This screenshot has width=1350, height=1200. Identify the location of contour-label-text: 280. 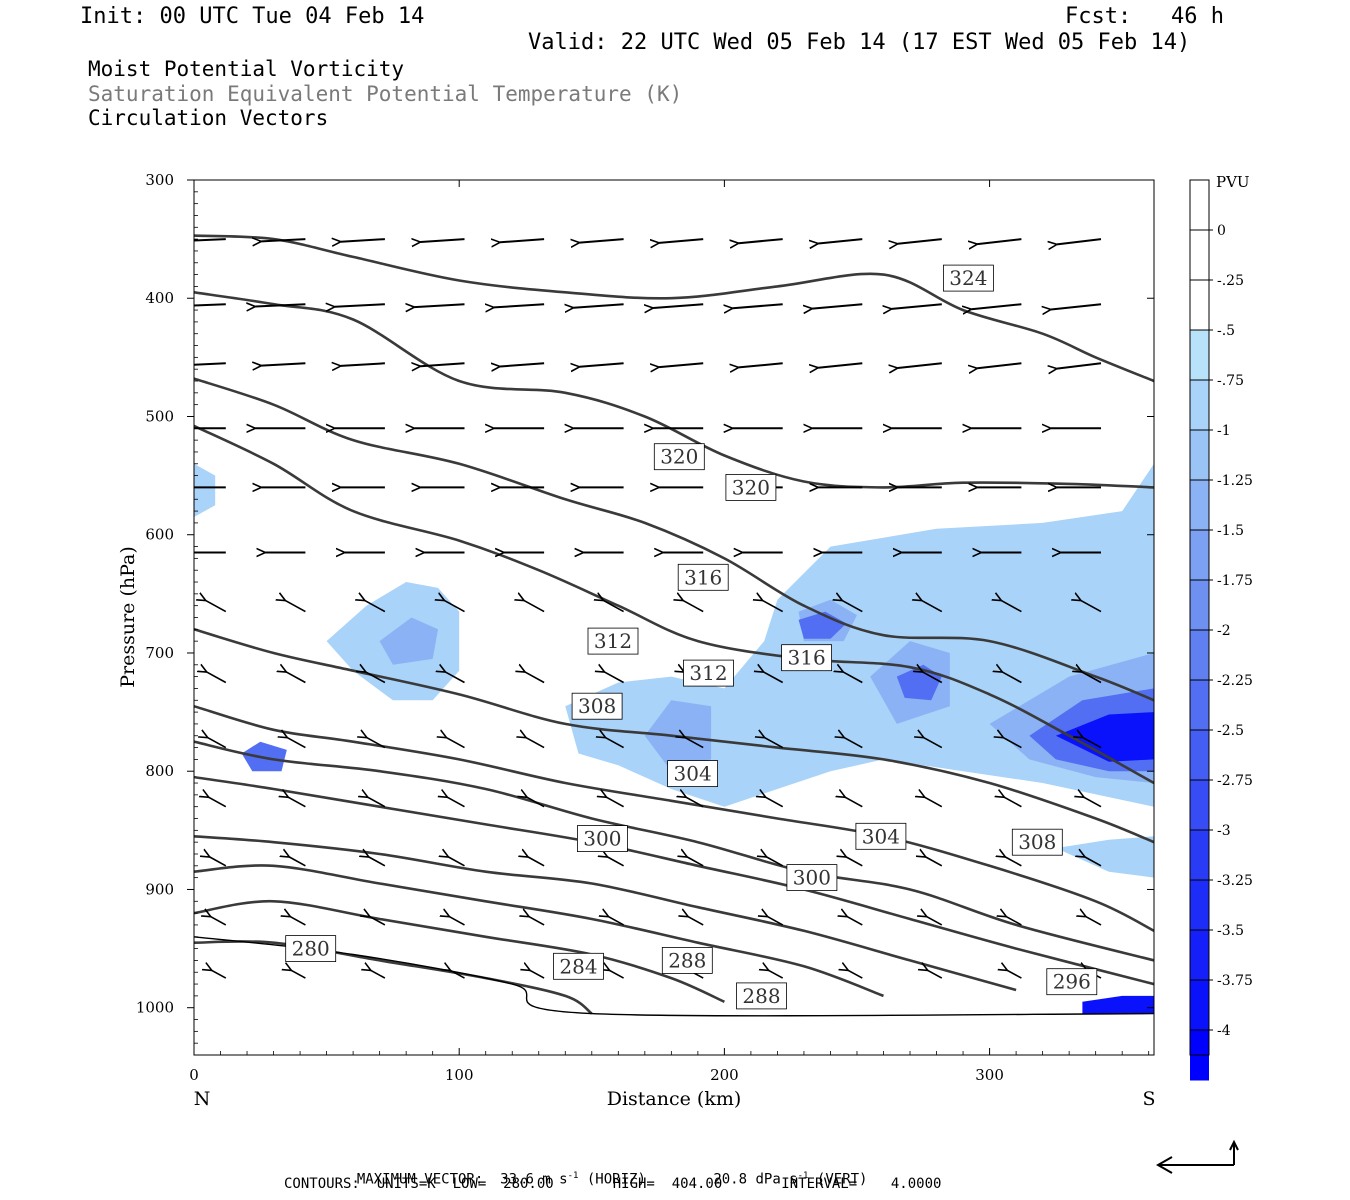
(311, 949).